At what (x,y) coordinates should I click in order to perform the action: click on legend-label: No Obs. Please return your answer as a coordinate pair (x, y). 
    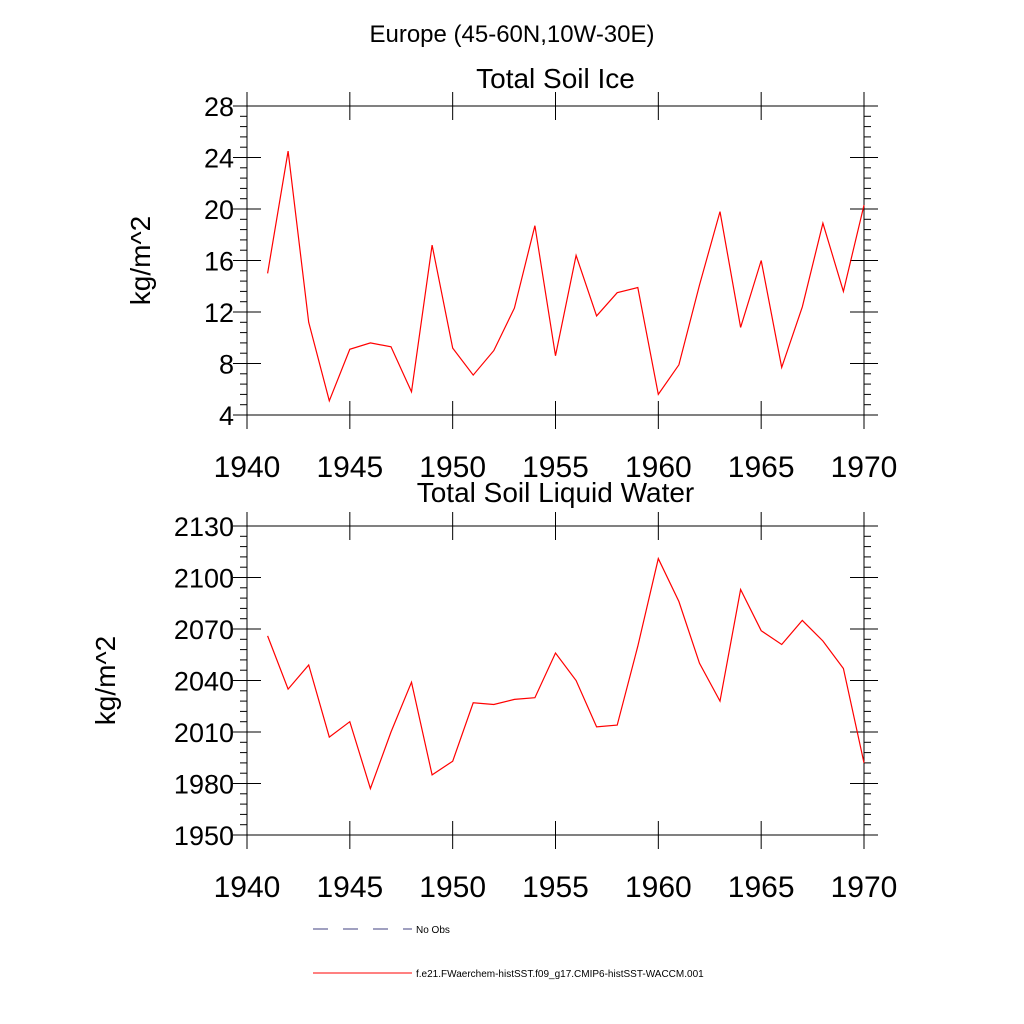
    Looking at the image, I should click on (433, 930).